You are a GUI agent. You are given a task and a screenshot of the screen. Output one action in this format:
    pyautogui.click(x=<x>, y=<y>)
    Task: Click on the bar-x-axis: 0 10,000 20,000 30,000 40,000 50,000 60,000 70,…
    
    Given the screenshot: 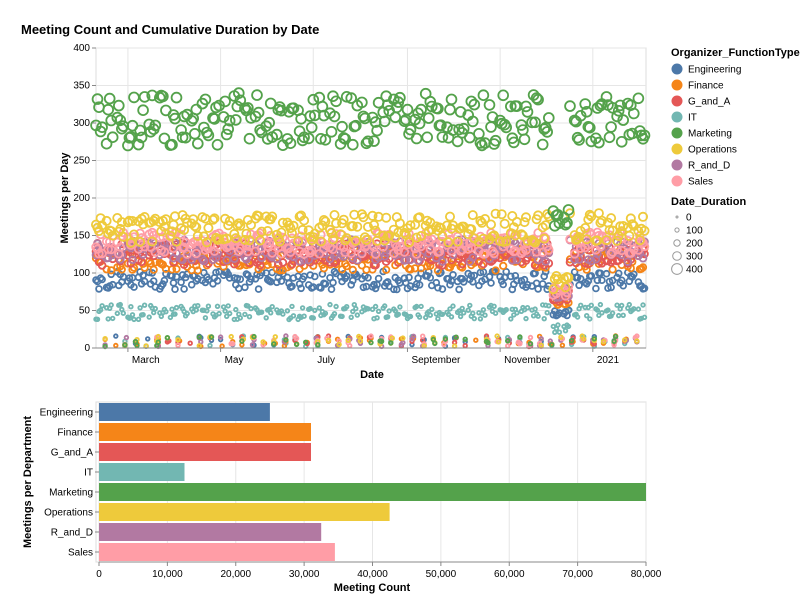 What is the action you would take?
    pyautogui.click(x=379, y=570)
    